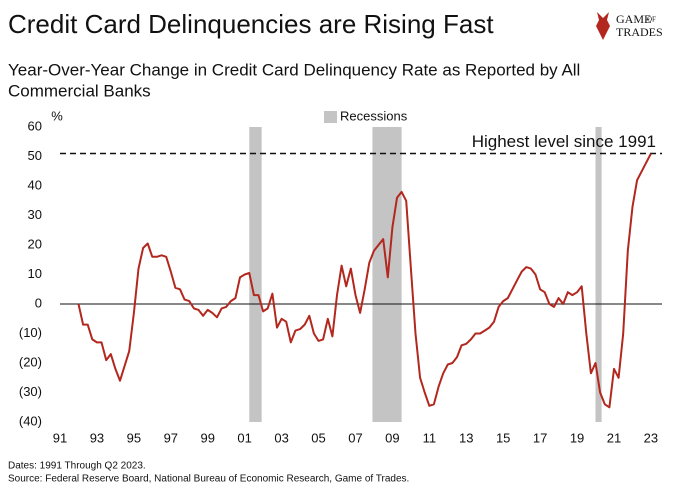  What do you see at coordinates (97, 437) in the screenshot?
I see `x-tick-label: 93` at bounding box center [97, 437].